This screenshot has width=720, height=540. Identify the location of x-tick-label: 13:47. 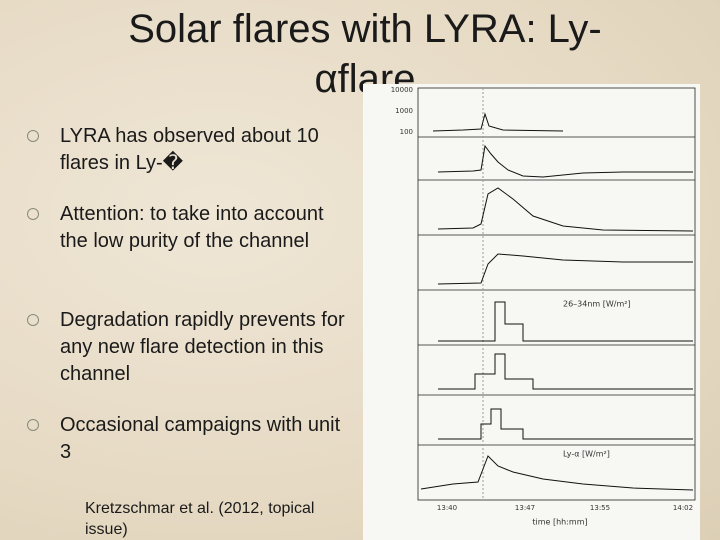
(525, 508).